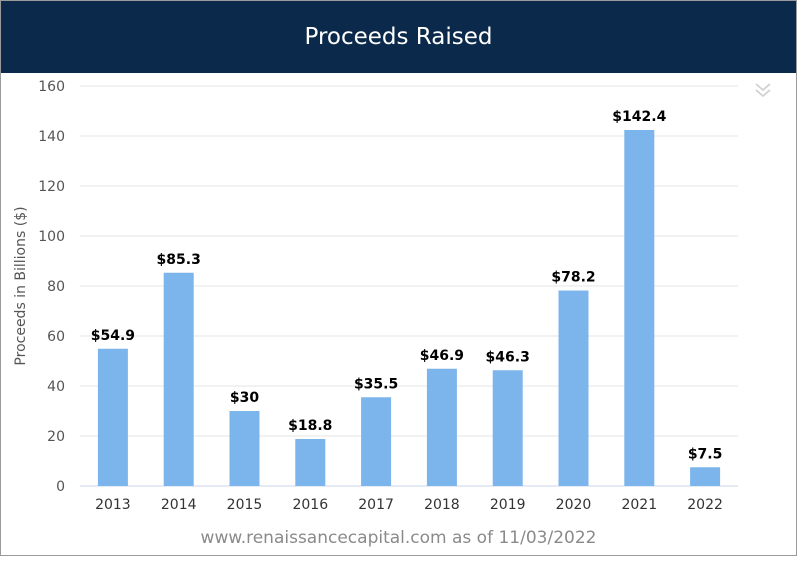 The height and width of the screenshot is (569, 800). What do you see at coordinates (244, 448) in the screenshot?
I see `bar-2015` at bounding box center [244, 448].